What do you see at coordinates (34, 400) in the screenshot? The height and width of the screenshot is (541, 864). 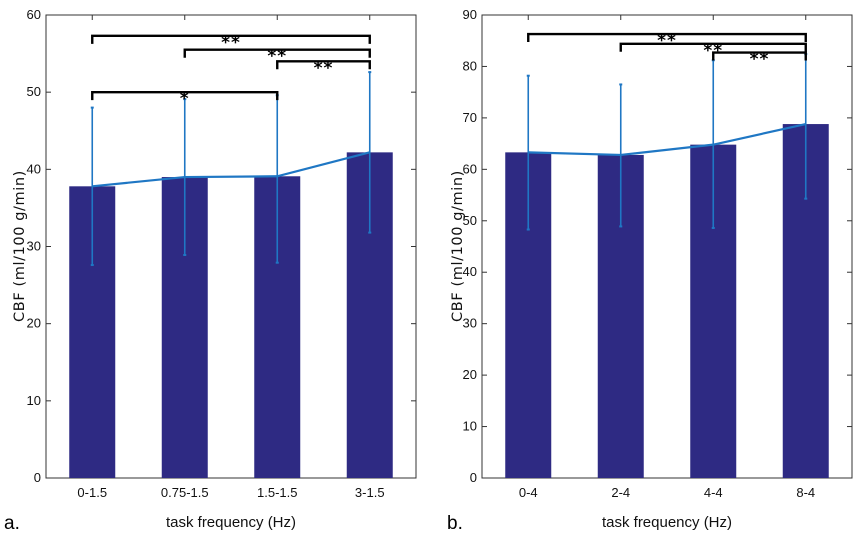 I see `panel-a-y-tick-label-1: 10` at bounding box center [34, 400].